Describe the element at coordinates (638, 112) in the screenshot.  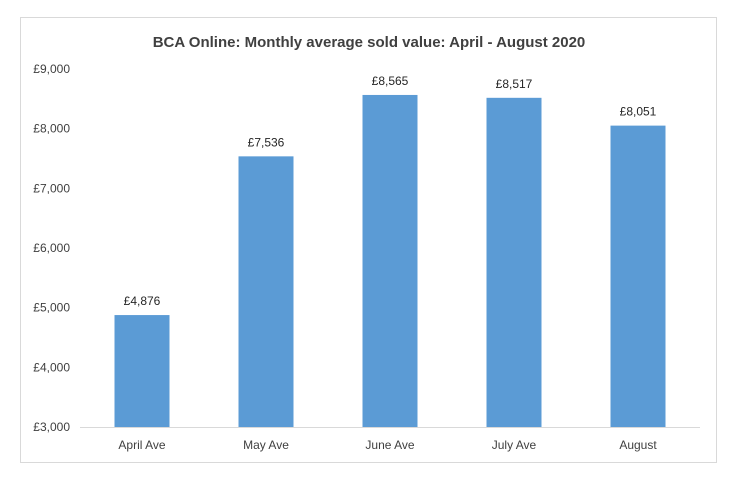
I see `data-label: £8,051` at that location.